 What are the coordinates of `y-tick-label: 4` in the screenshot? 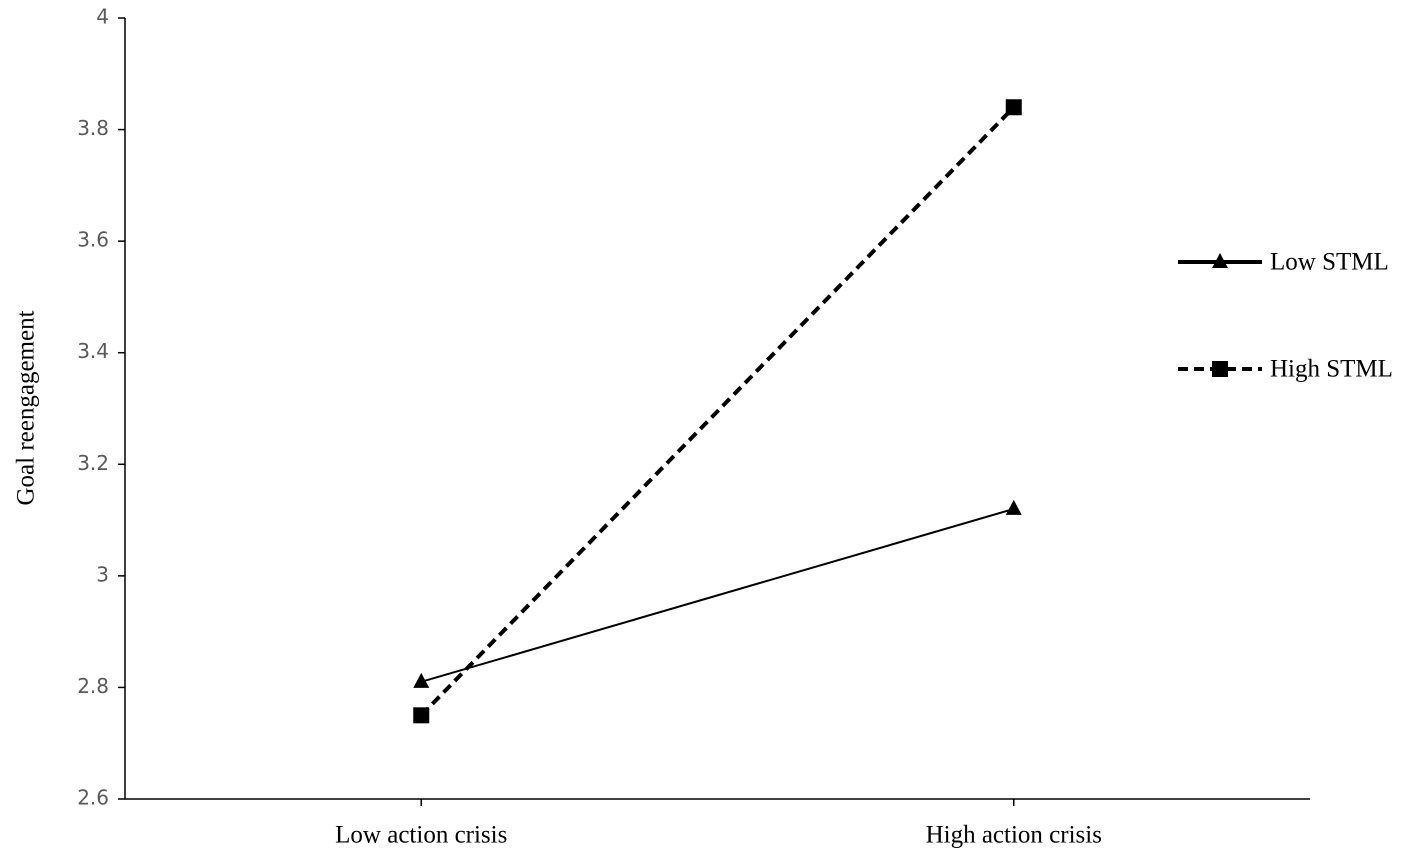 It's located at (102, 17).